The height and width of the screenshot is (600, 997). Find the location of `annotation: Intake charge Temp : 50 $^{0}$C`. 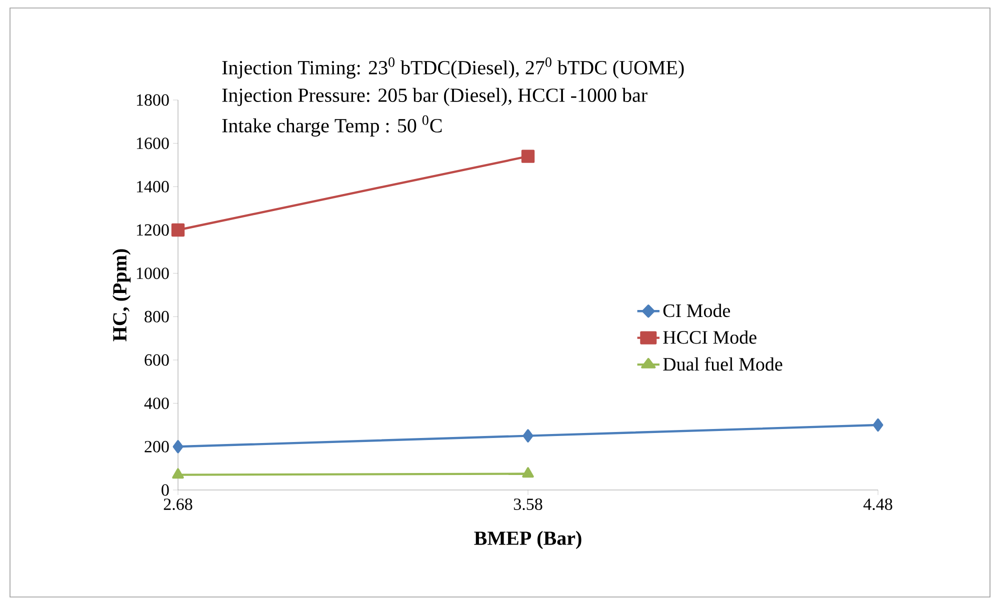

annotation: Intake charge Temp : 50 $^{0}$C is located at coordinates (332, 126).